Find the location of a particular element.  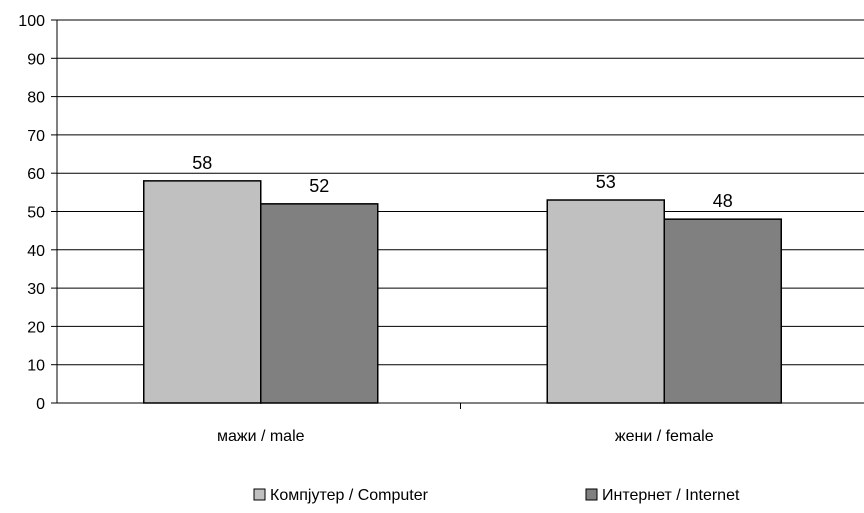

category-labels: мажи / male жени / female is located at coordinates (465, 436).